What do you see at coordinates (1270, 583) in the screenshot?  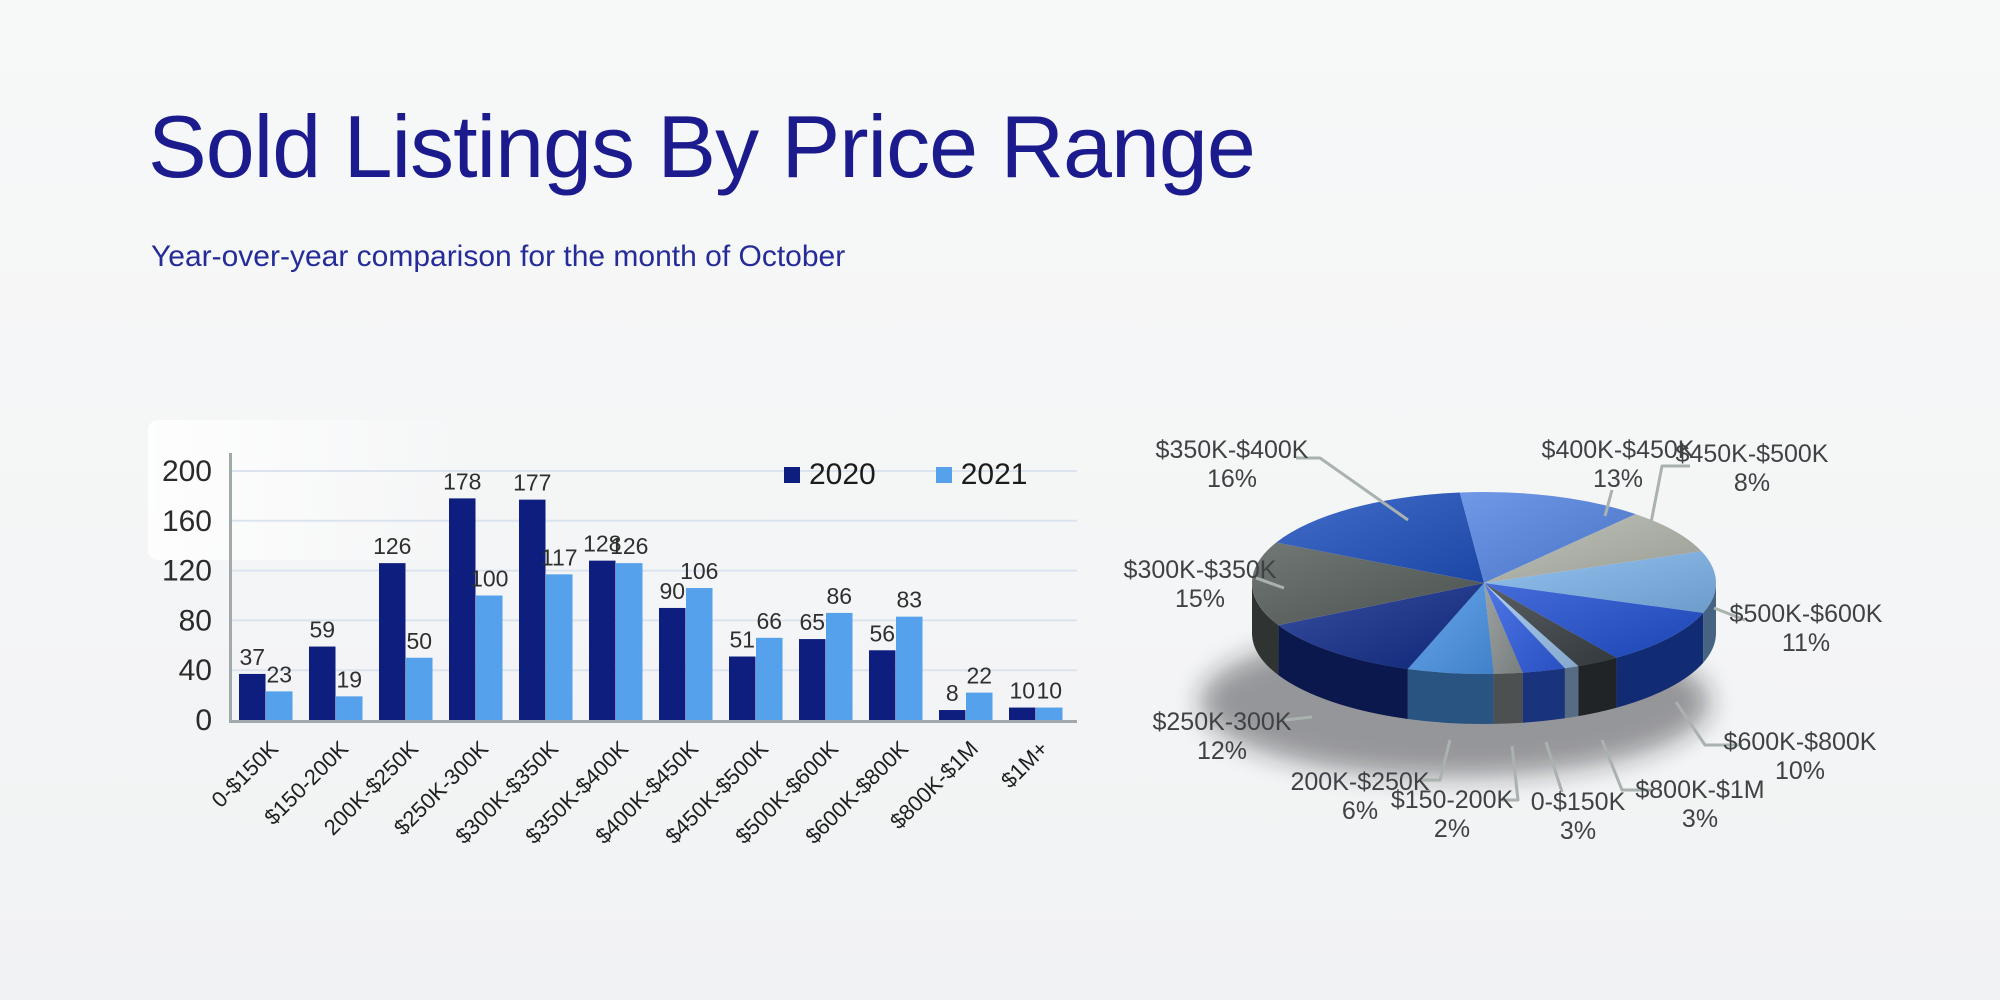 I see `pie-leader-line-$300K-$350K` at bounding box center [1270, 583].